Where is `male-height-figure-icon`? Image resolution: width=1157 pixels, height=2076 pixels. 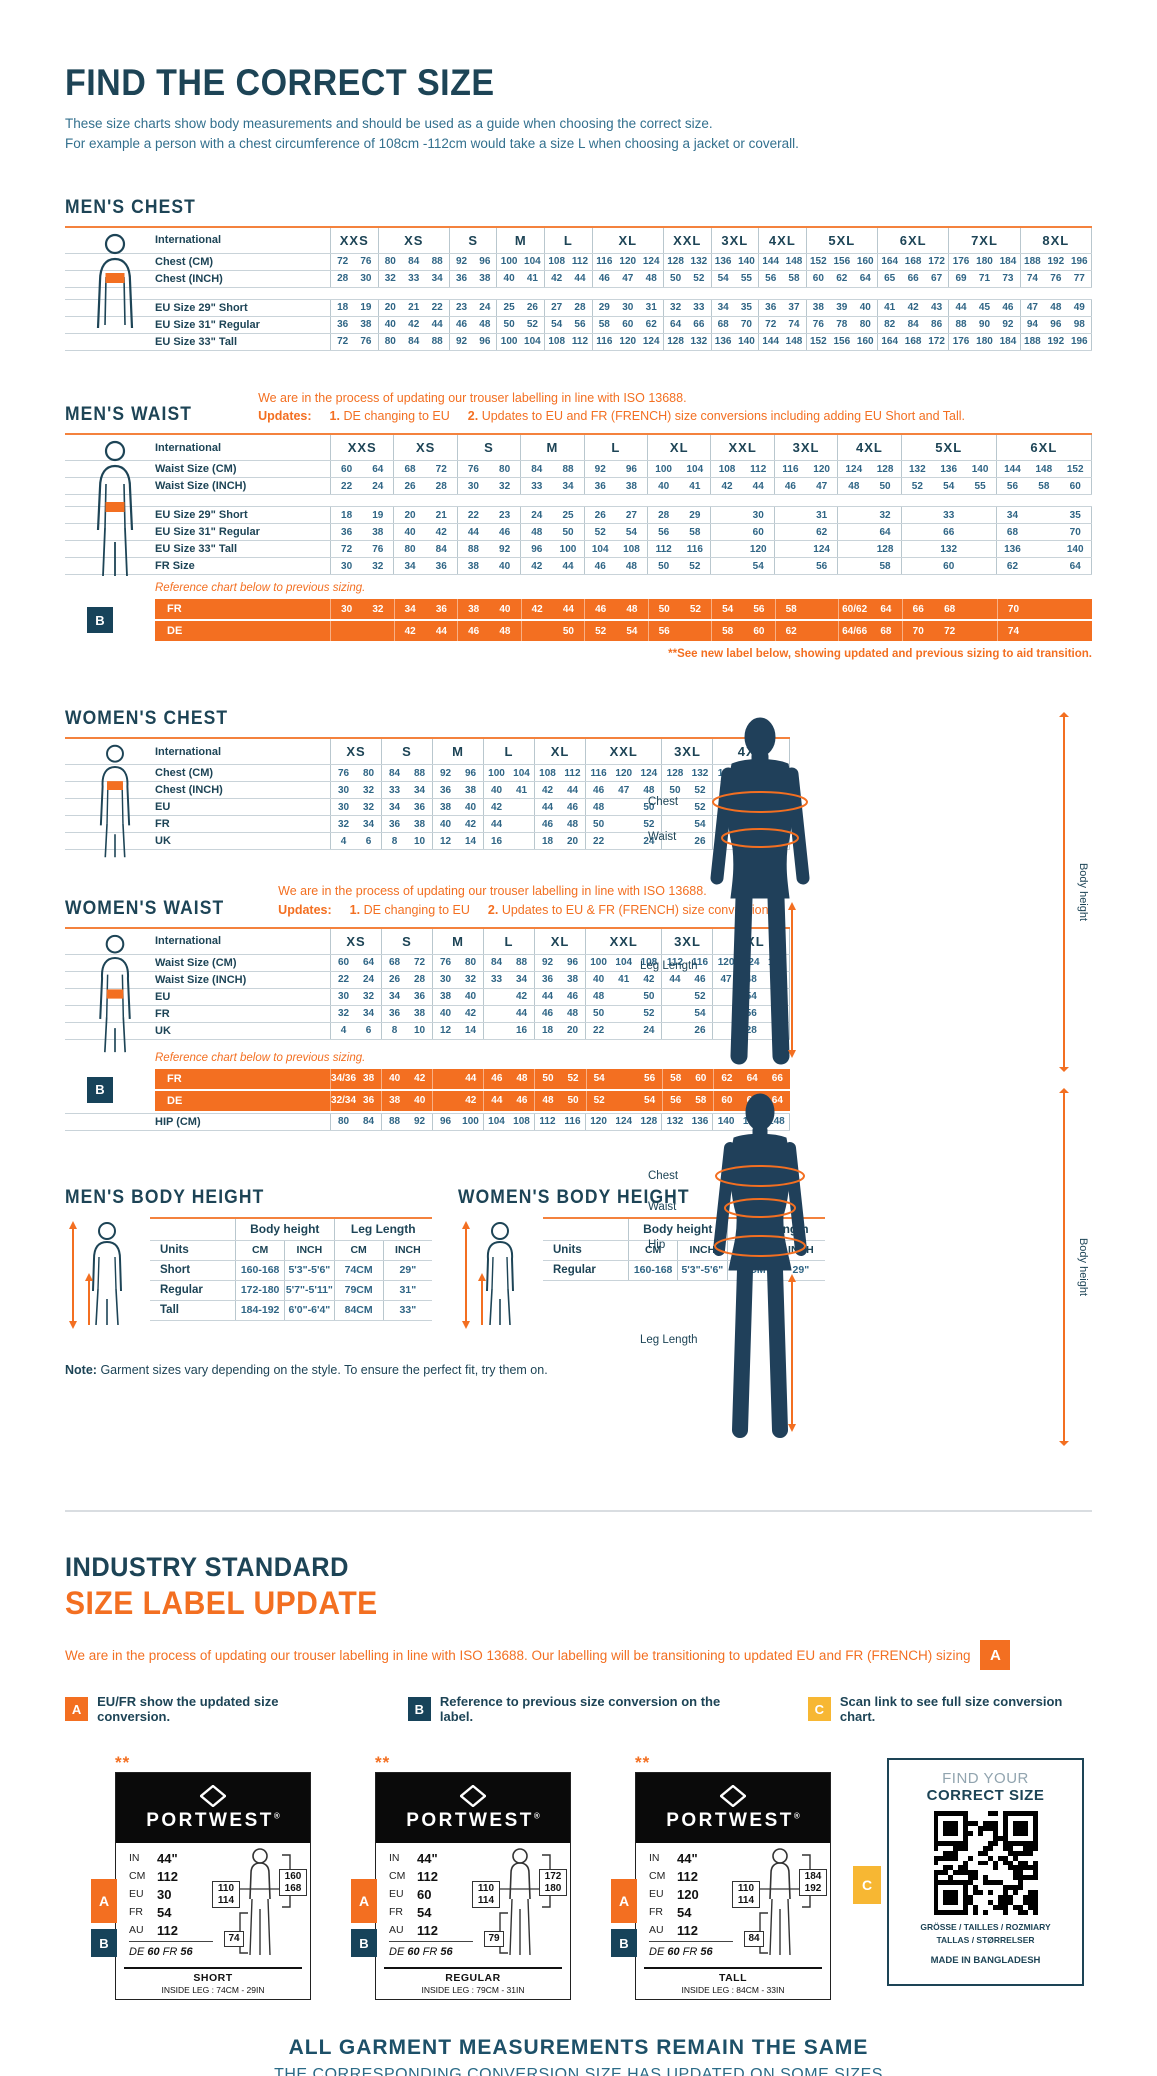 male-height-figure-icon is located at coordinates (104, 1277).